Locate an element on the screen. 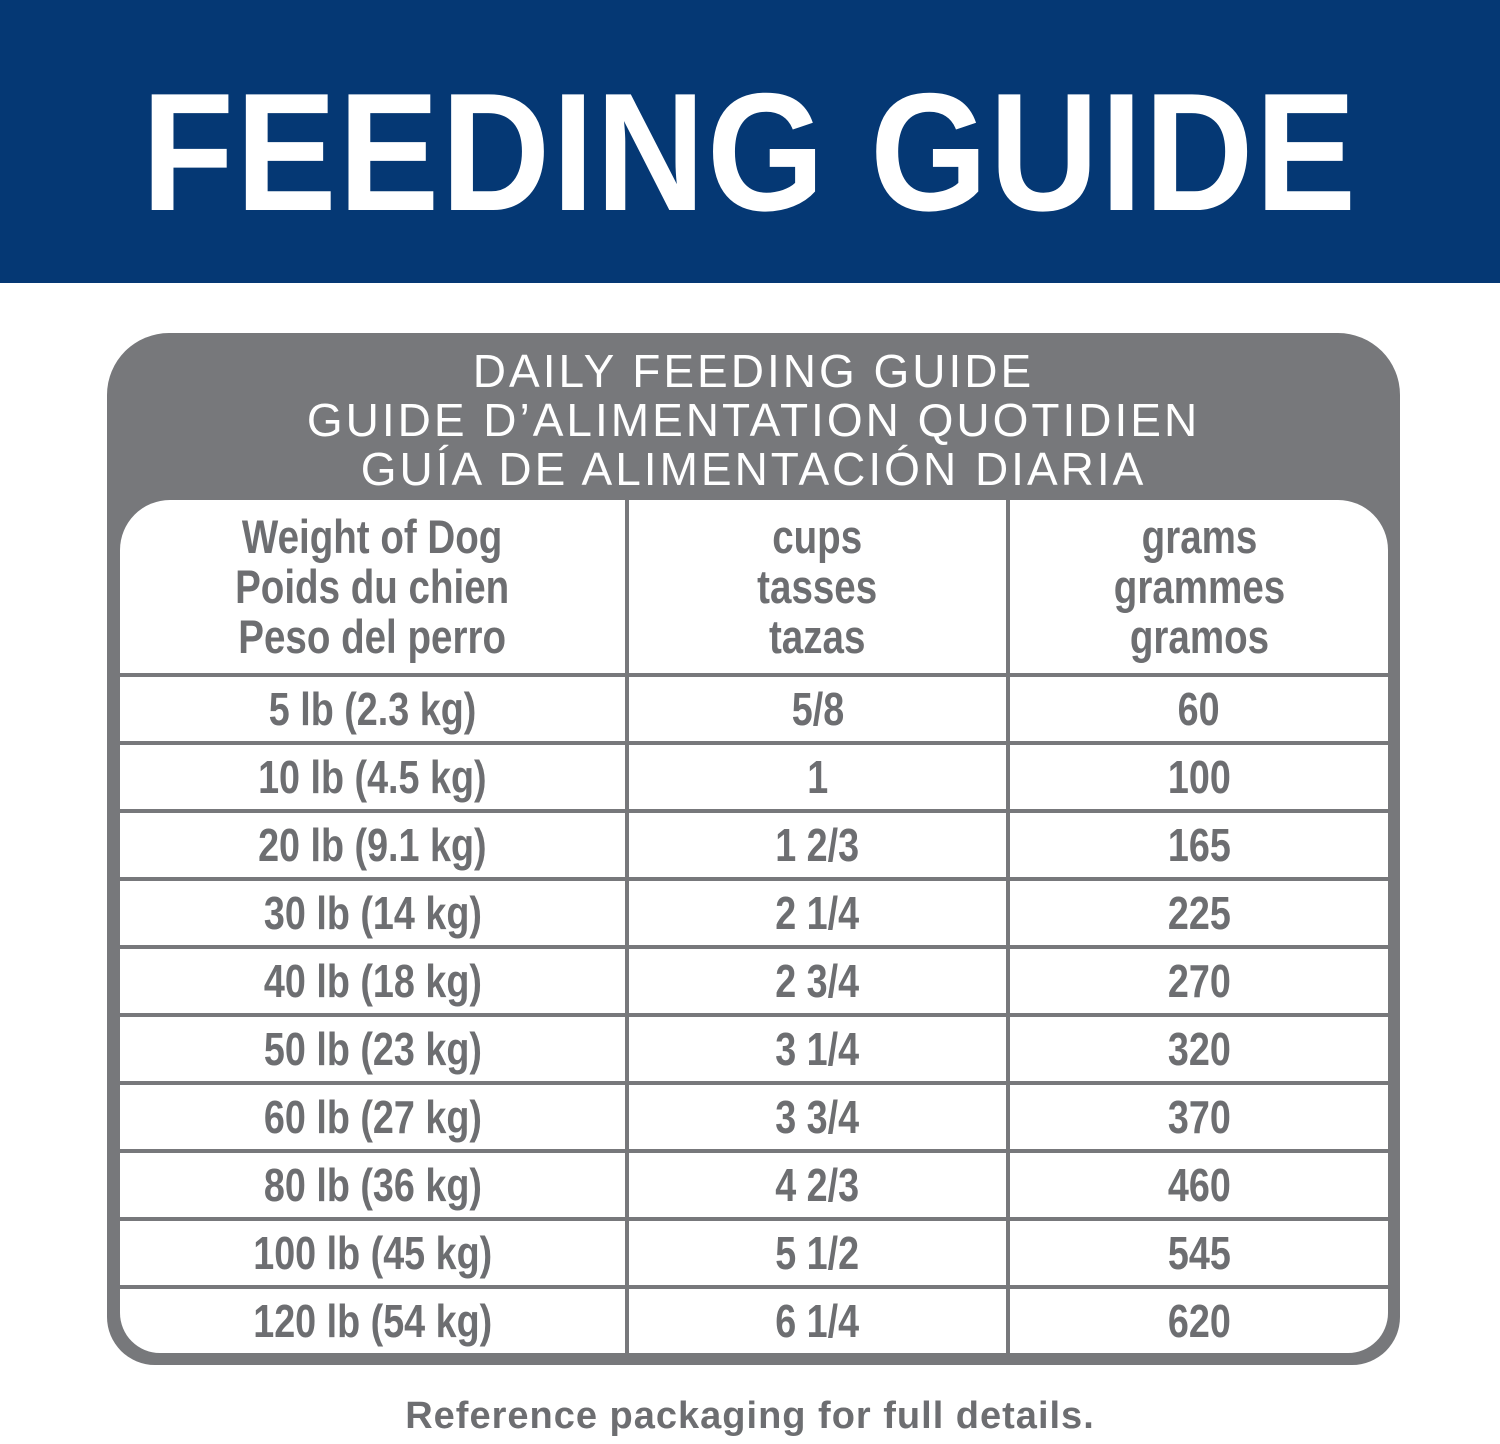  header-text: Poids du chien is located at coordinates (372, 586).